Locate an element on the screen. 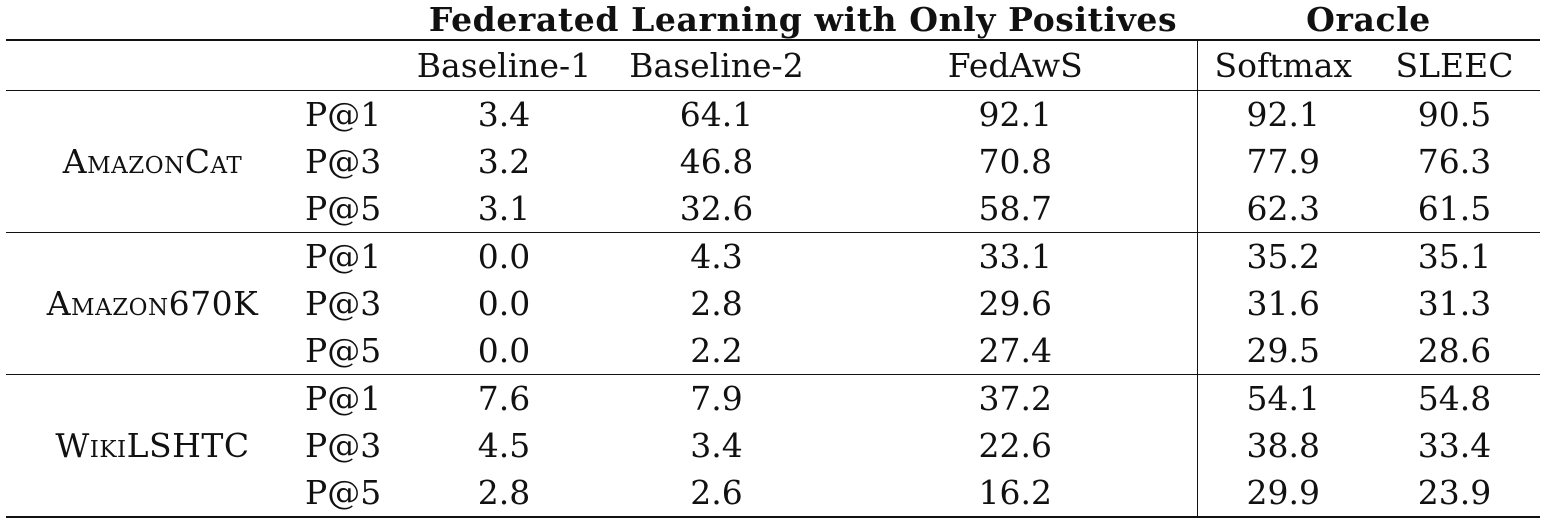  cell-baseline-1: 3.4 is located at coordinates (504, 114).